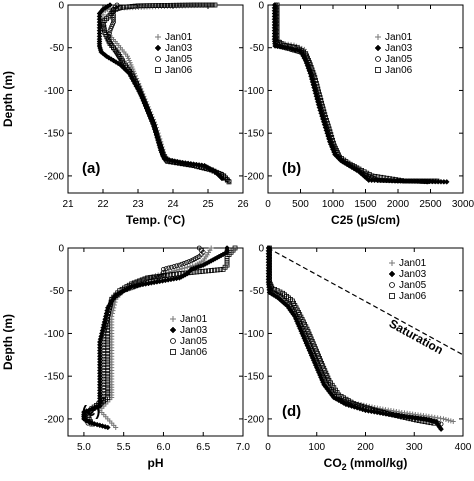 The height and width of the screenshot is (481, 474). I want to click on x-axis-title: C25 (µS/cm), so click(365, 220).